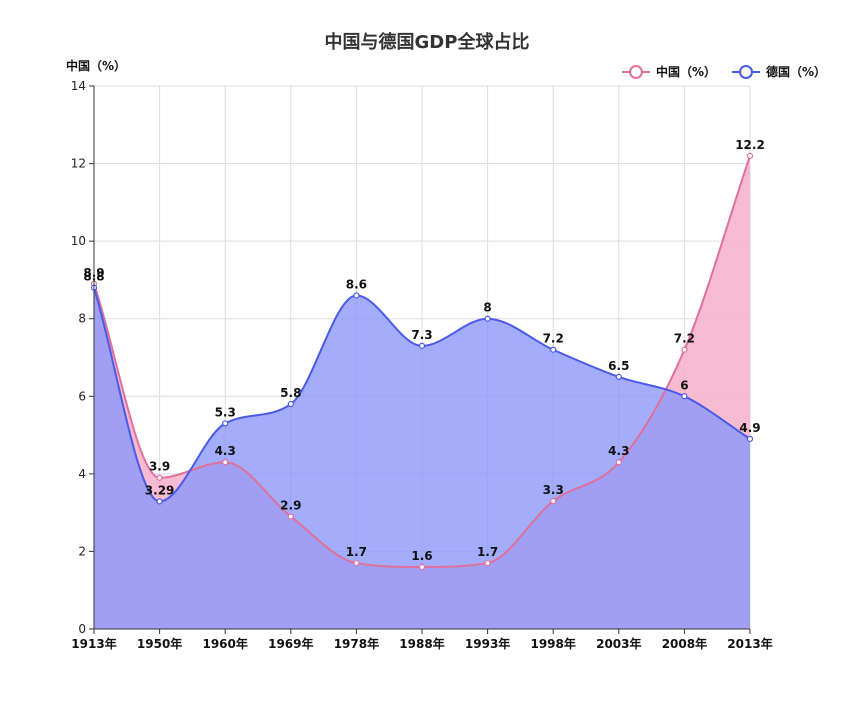 This screenshot has width=854, height=712. What do you see at coordinates (290, 506) in the screenshot?
I see `data-label-china: 2.9` at bounding box center [290, 506].